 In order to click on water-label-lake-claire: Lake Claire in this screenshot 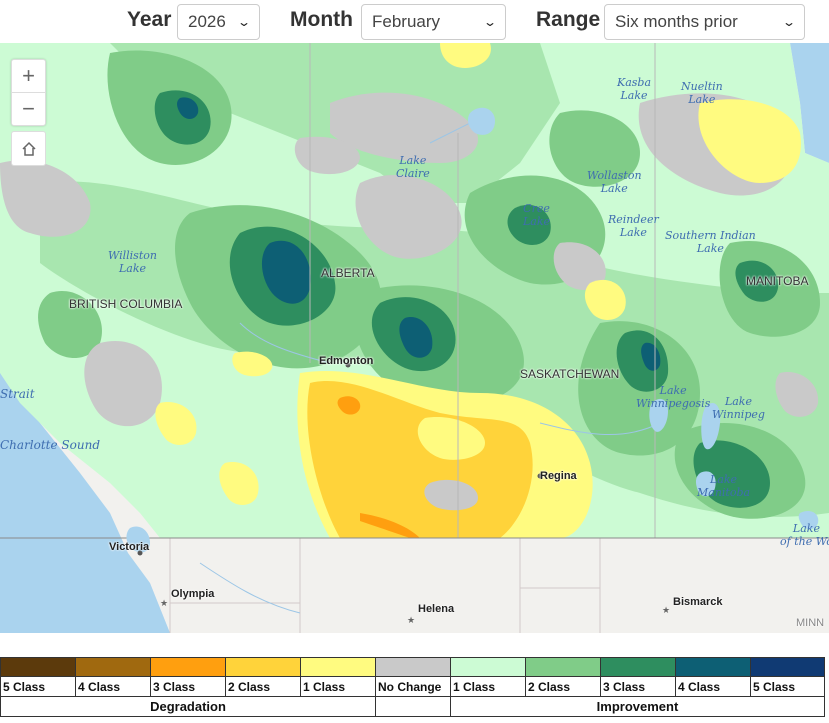, I will do `click(413, 167)`.